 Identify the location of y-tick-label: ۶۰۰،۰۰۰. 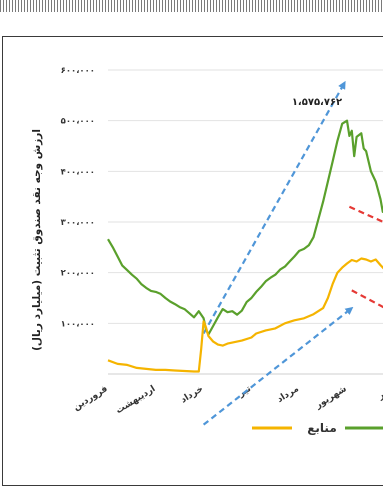
(78, 71).